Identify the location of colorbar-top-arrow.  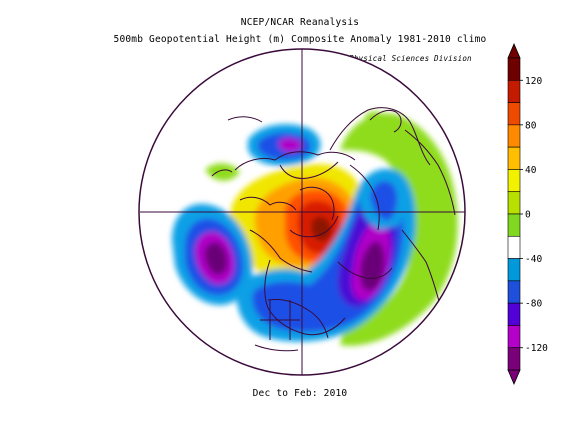
(514, 50).